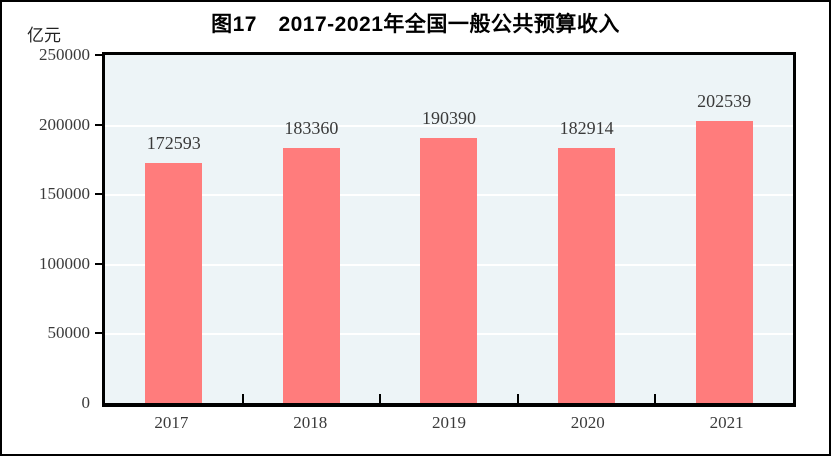  I want to click on bar-group-2020: 182914, so click(587, 229).